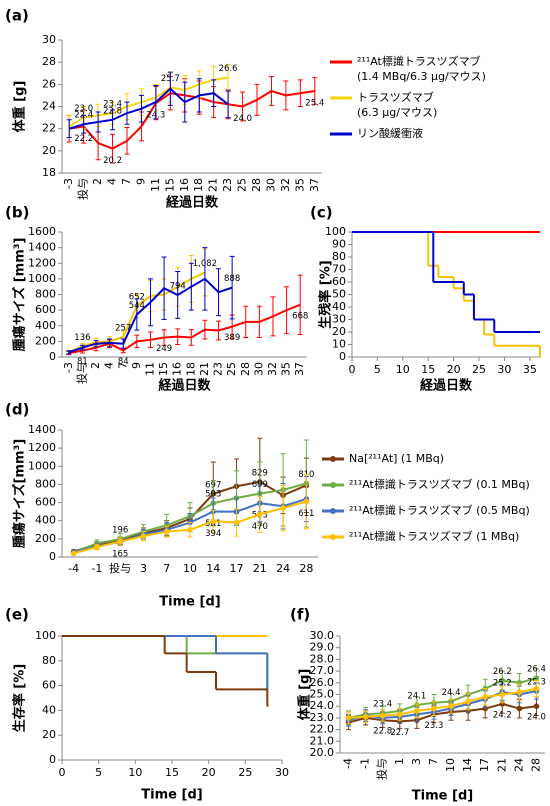 The height and width of the screenshot is (806, 550). I want to click on y-tick-label: 30.0, so click(322, 635).